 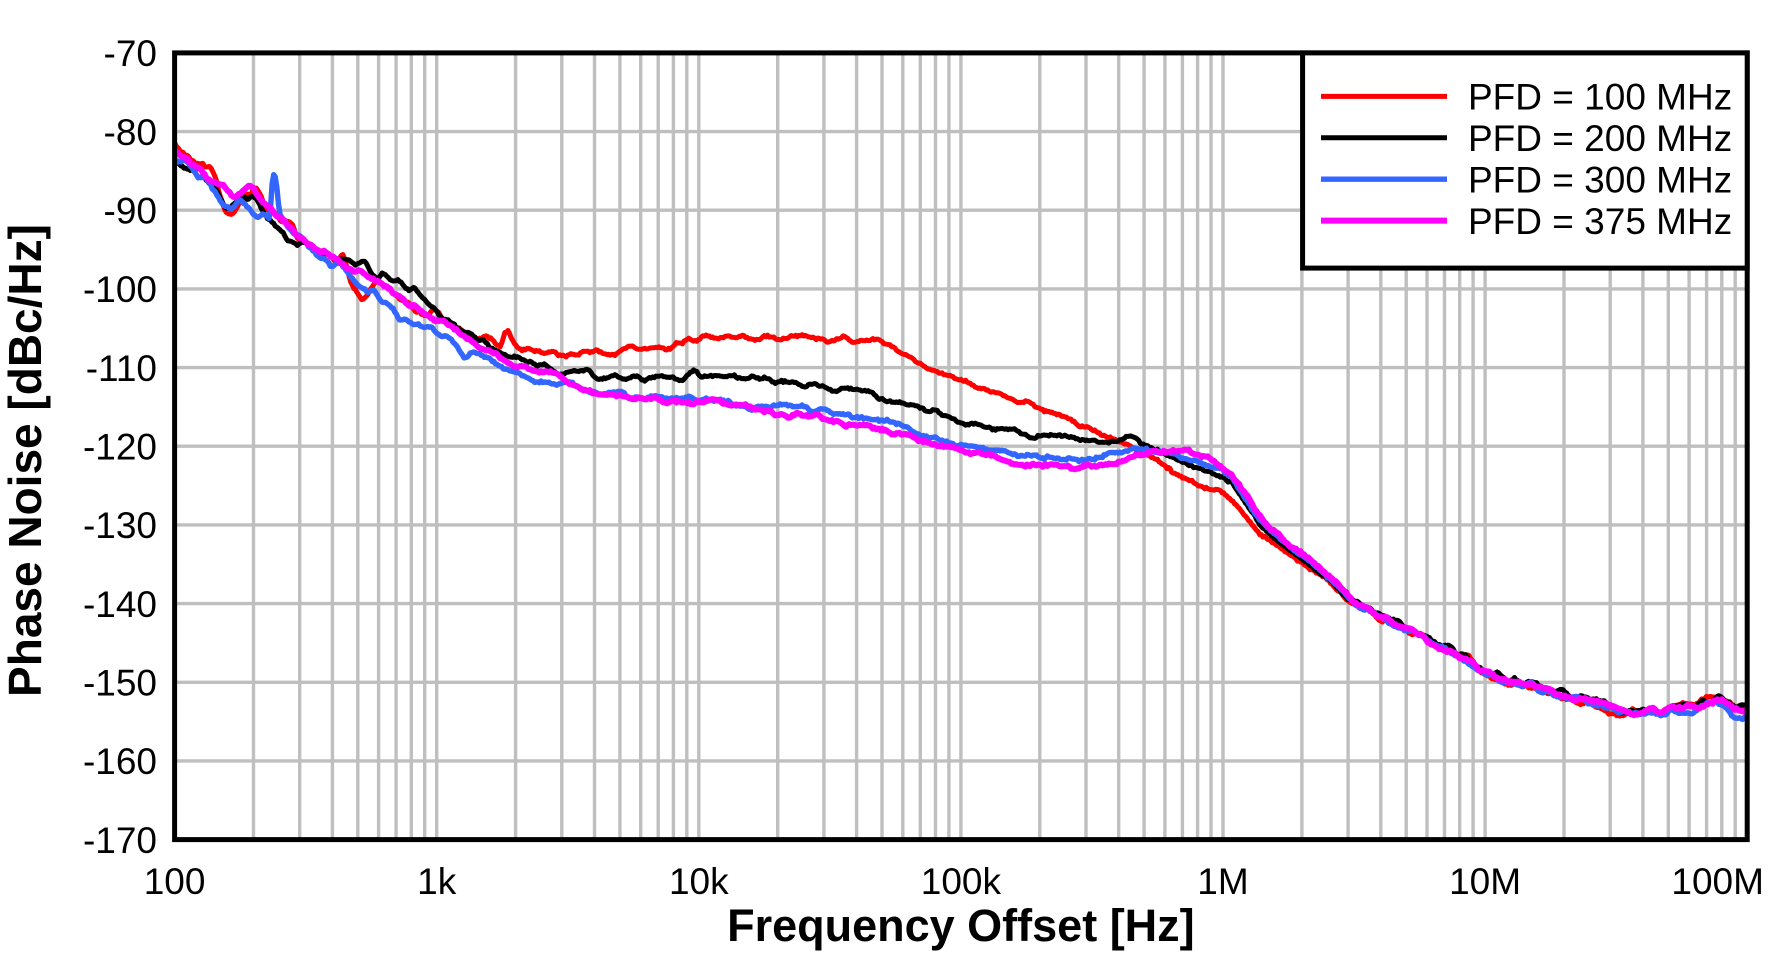 What do you see at coordinates (120, 289) in the screenshot?
I see `svg-text: -100` at bounding box center [120, 289].